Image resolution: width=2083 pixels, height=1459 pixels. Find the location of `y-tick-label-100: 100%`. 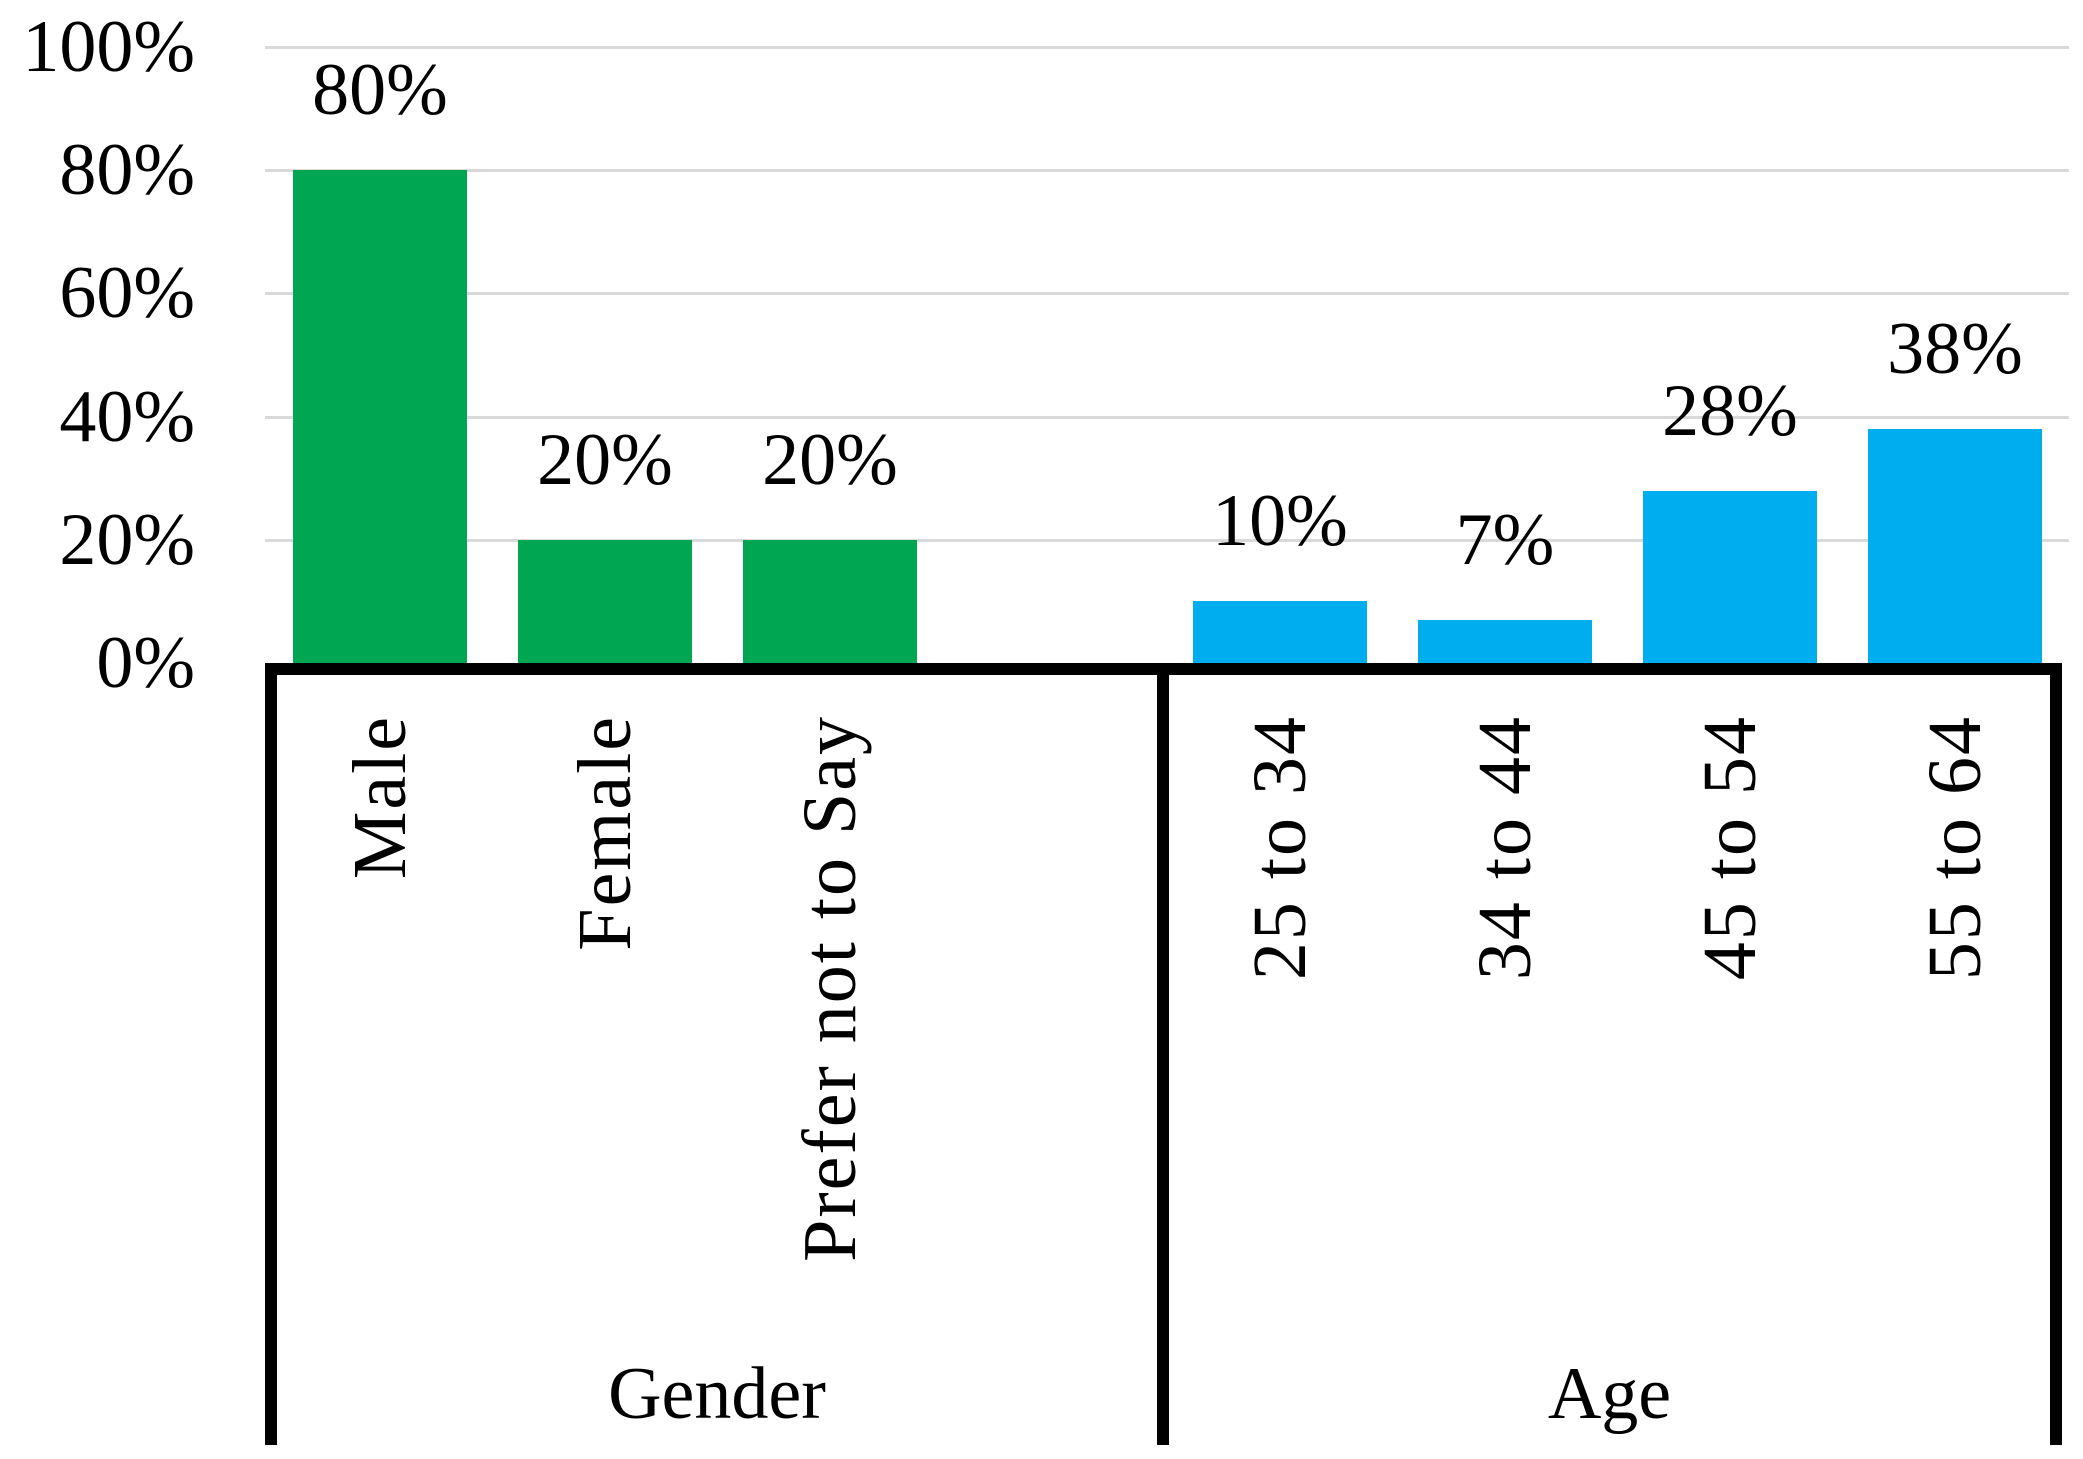

y-tick-label-100: 100% is located at coordinates (108, 47).